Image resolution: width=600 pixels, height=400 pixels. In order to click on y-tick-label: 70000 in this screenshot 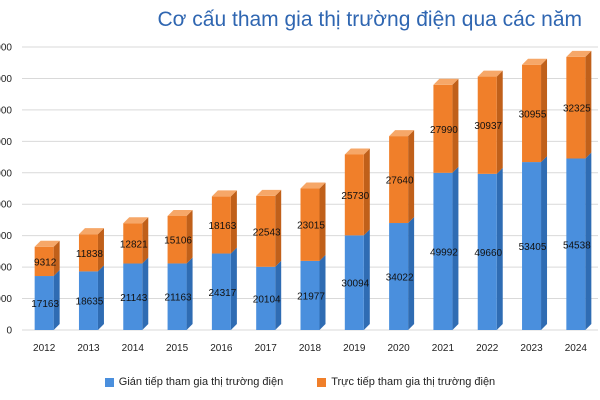, I will do `click(6, 110)`.